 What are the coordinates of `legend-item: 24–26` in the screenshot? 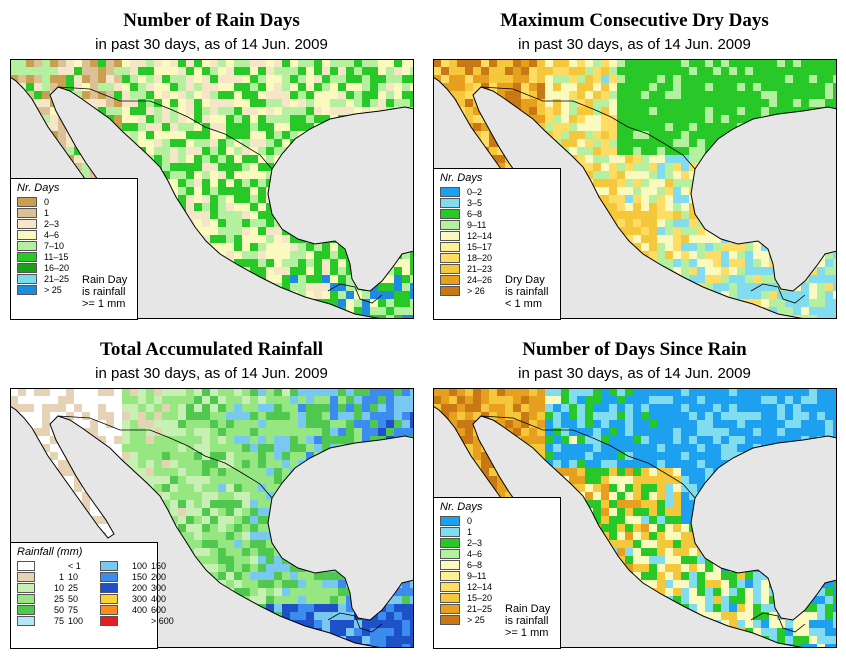 It's located at (500, 279).